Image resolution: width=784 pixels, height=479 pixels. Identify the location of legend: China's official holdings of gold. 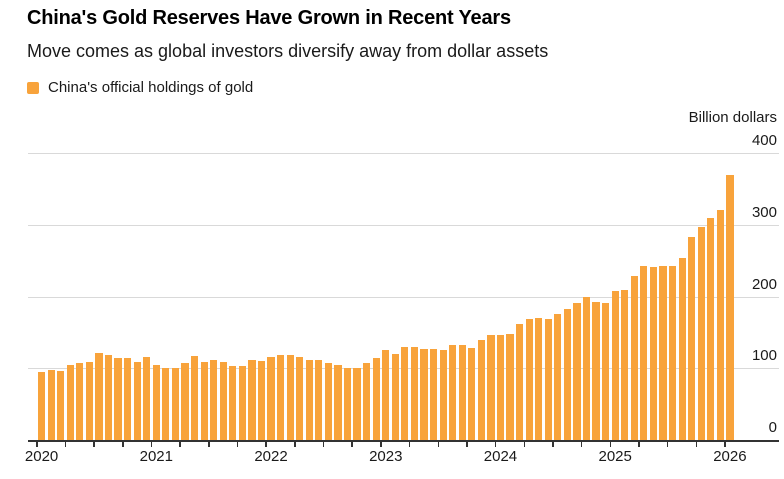
(140, 87).